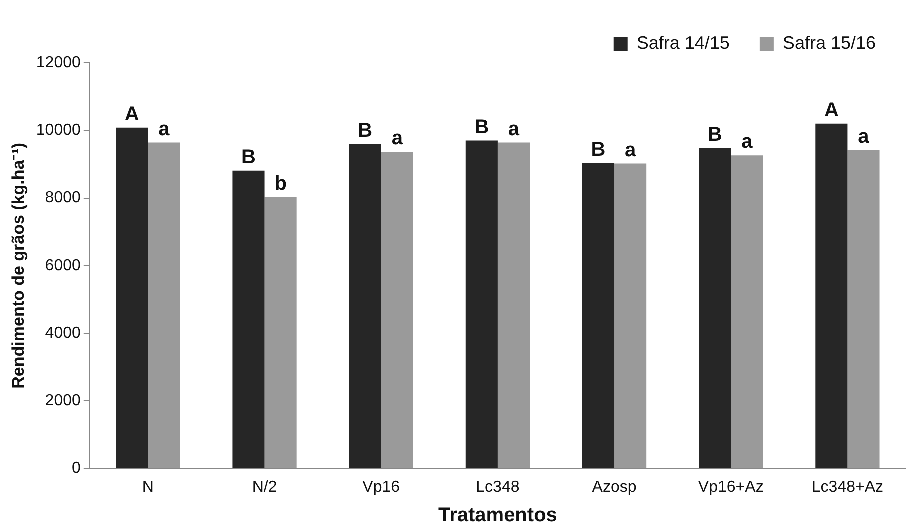 The height and width of the screenshot is (532, 914). What do you see at coordinates (731, 487) in the screenshot?
I see `x-tick-label: Vp16+Az` at bounding box center [731, 487].